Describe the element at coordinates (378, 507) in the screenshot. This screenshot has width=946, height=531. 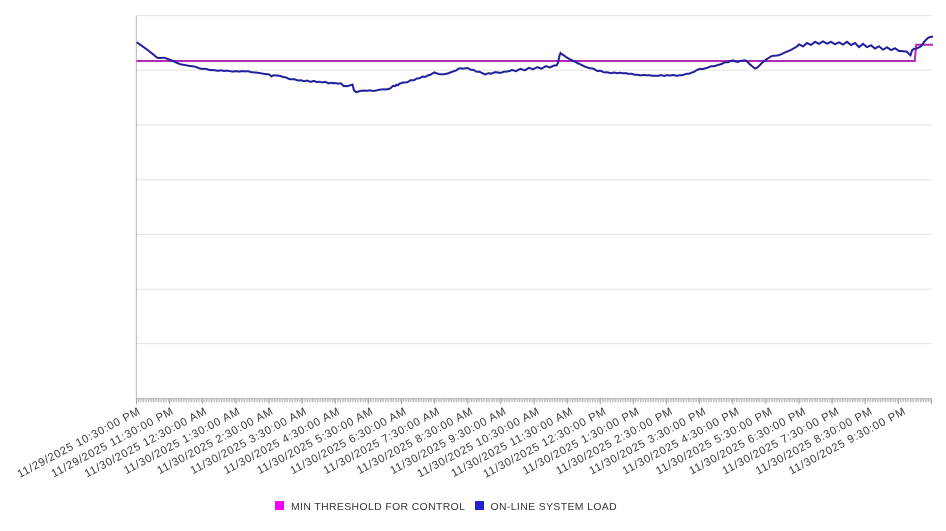
I see `svg-text: MIN THRESHOLD FOR CONTROL` at that location.